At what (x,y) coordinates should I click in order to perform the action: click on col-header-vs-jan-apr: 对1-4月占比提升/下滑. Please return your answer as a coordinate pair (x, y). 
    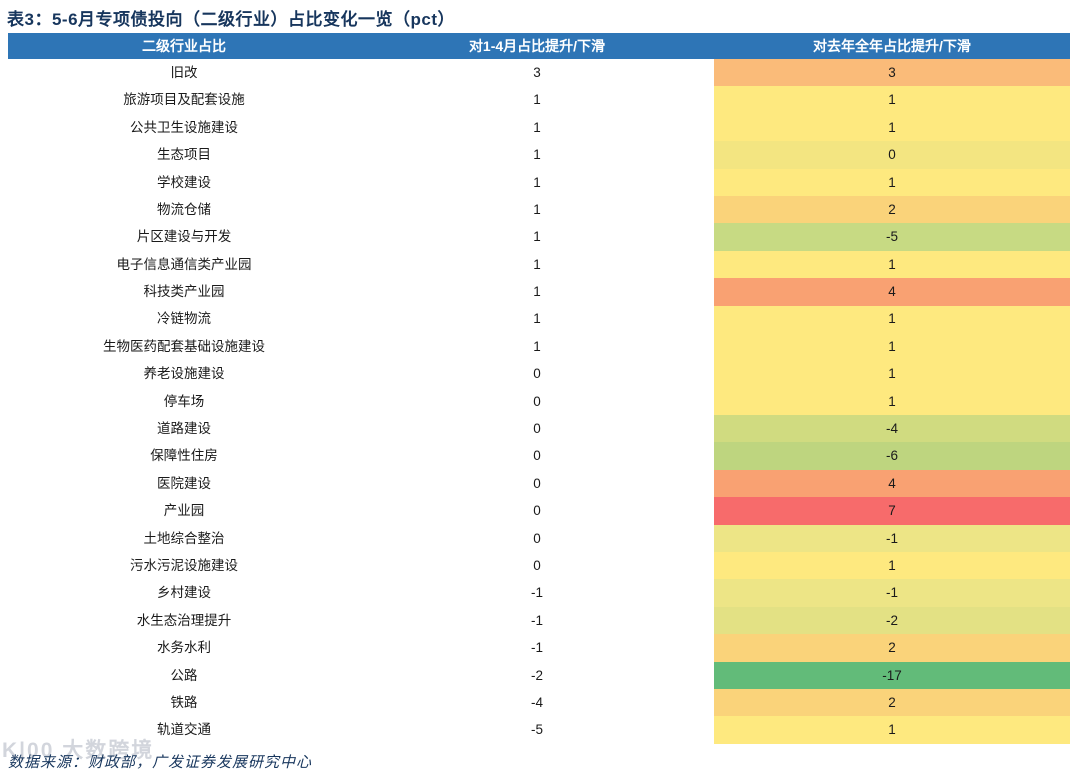
    Looking at the image, I should click on (537, 46).